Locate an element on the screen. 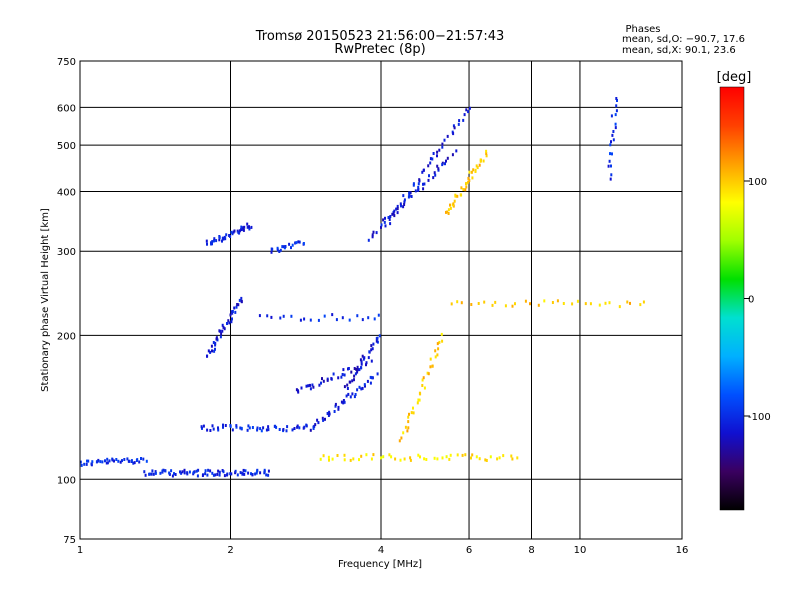 The image size is (800, 600). colorbar-tick-label: -100 is located at coordinates (759, 417).